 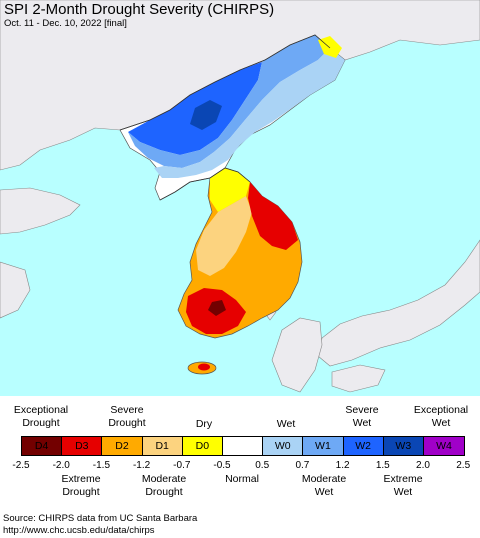 What do you see at coordinates (362, 416) in the screenshot?
I see `legend-label-severe-wet: Severe Wet` at bounding box center [362, 416].